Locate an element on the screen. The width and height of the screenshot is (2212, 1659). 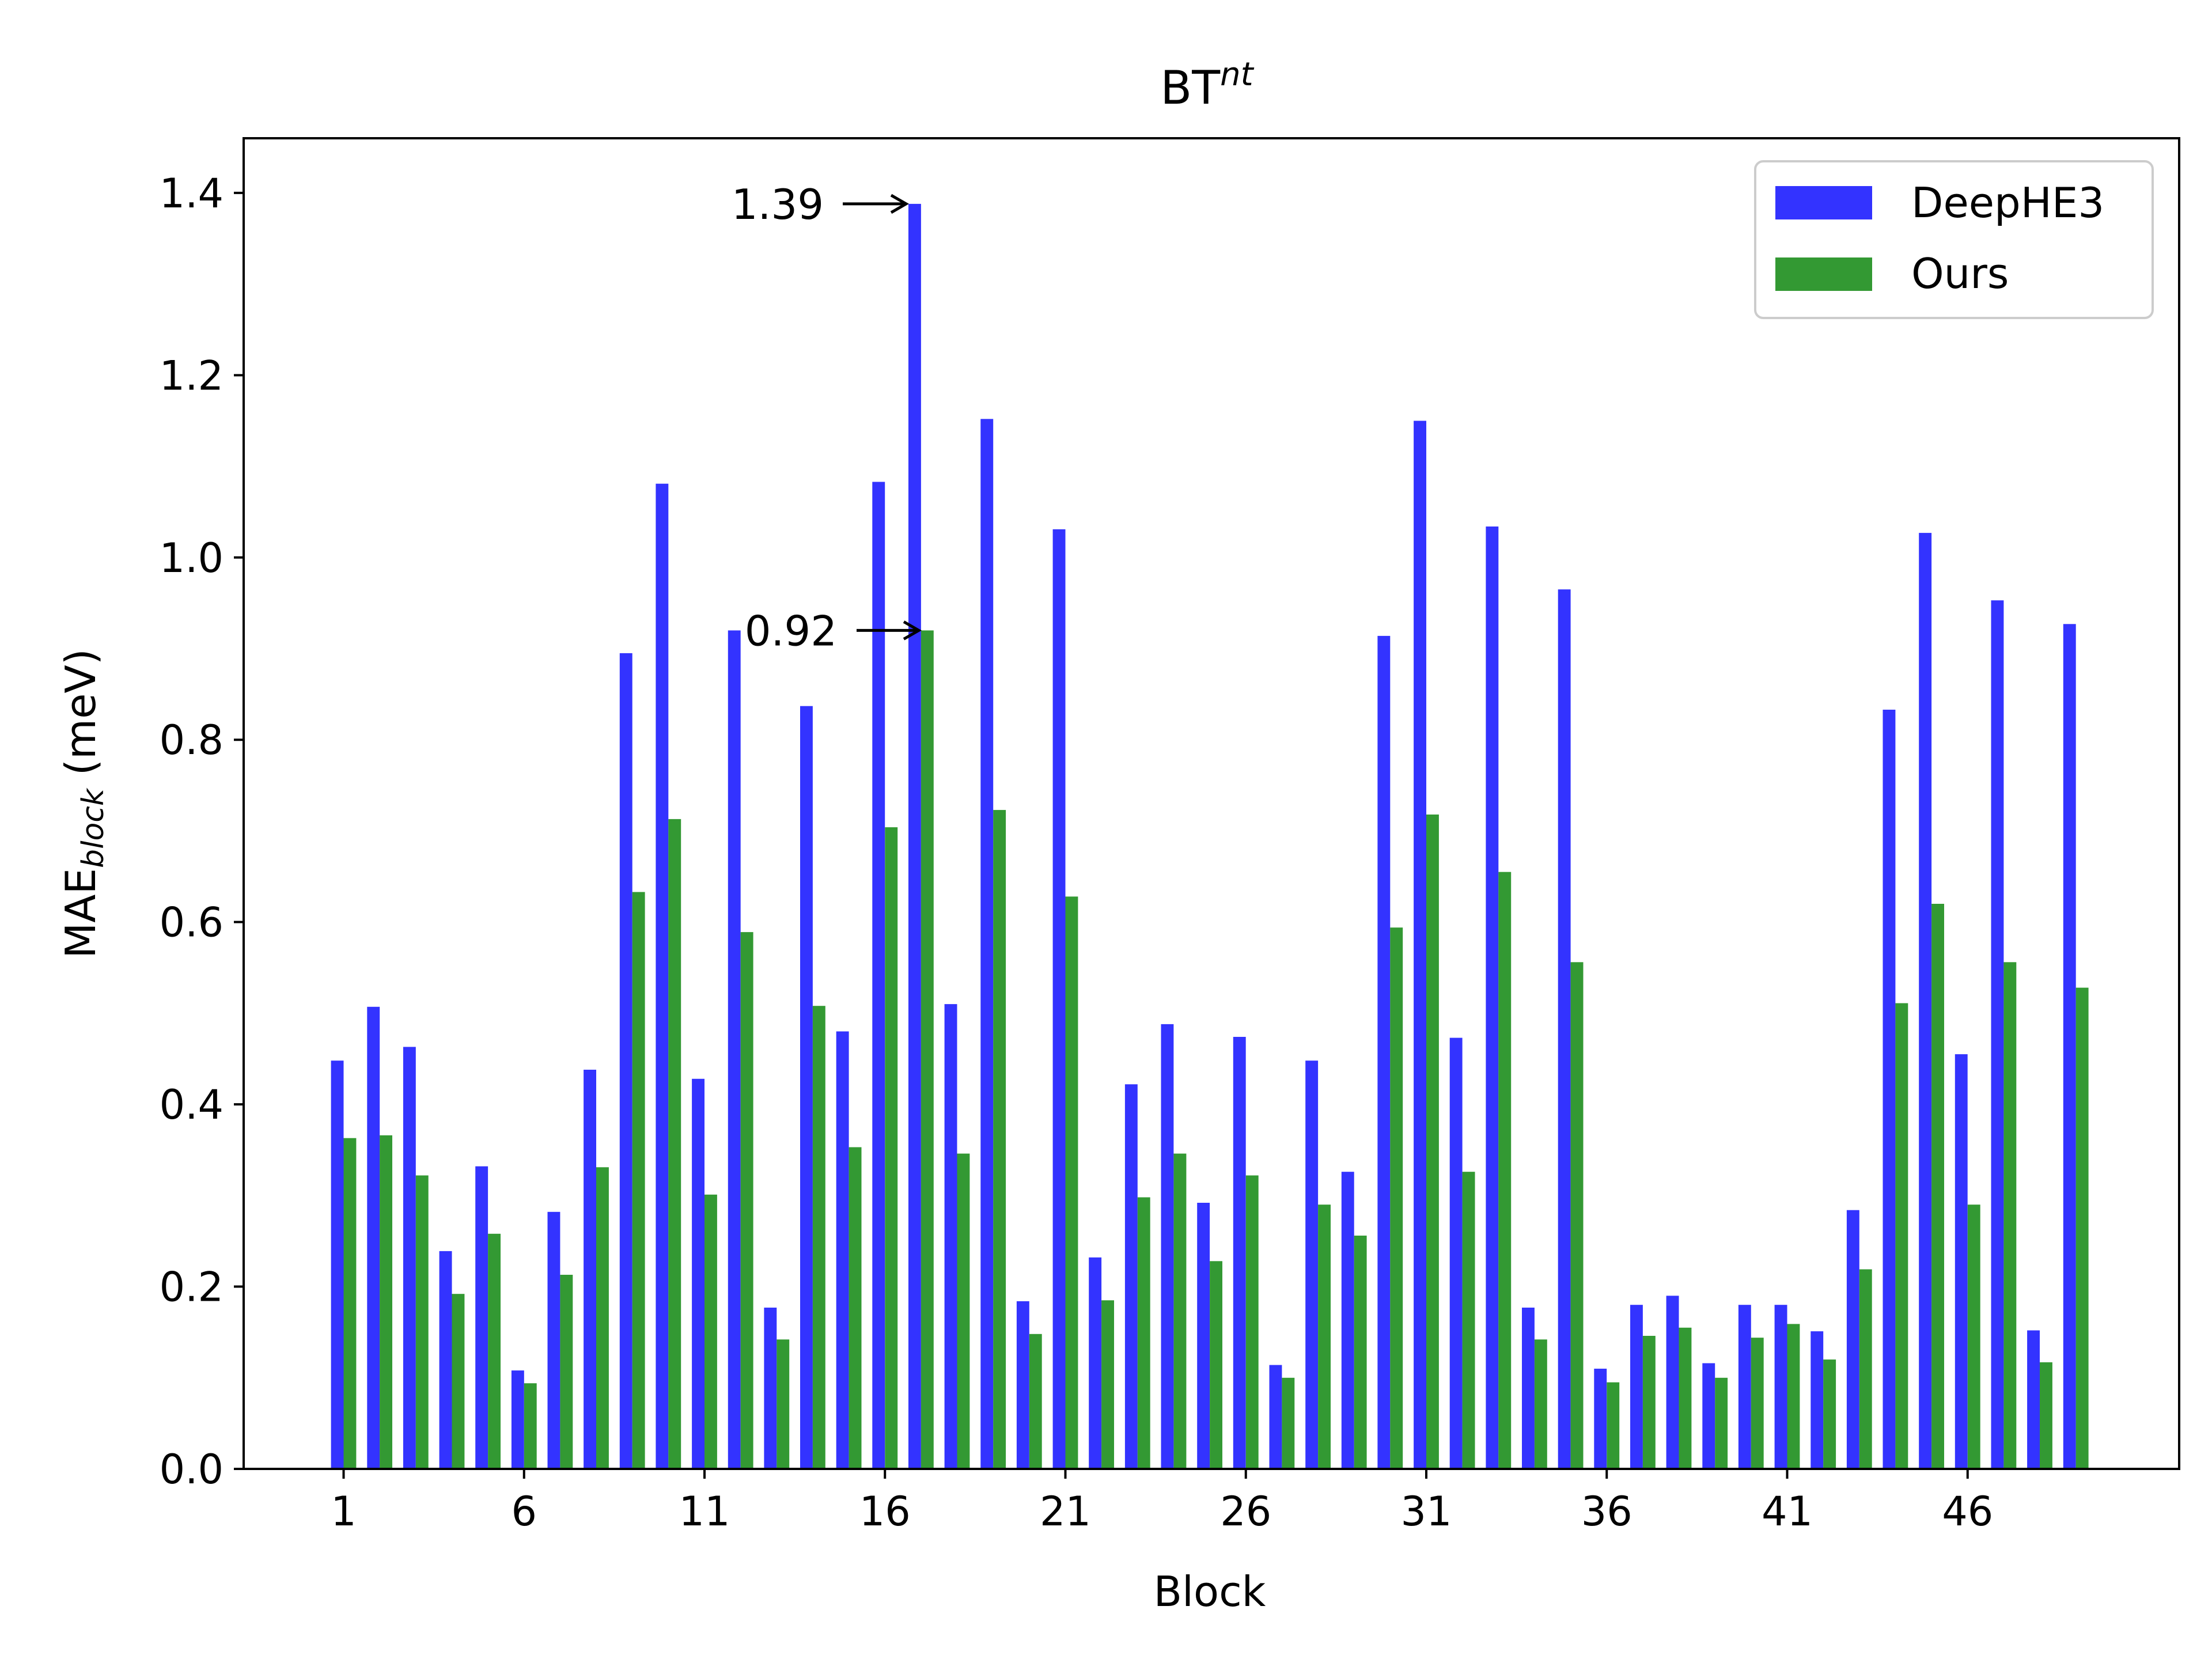
y-tick-label: 0.0 is located at coordinates (192, 1469).